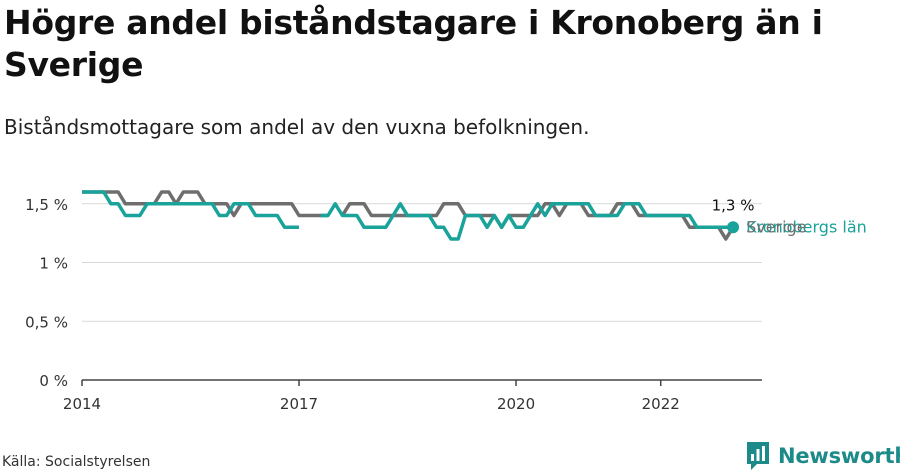 The width and height of the screenshot is (900, 474). I want to click on y-tick-label: 0,5 %, so click(46, 322).